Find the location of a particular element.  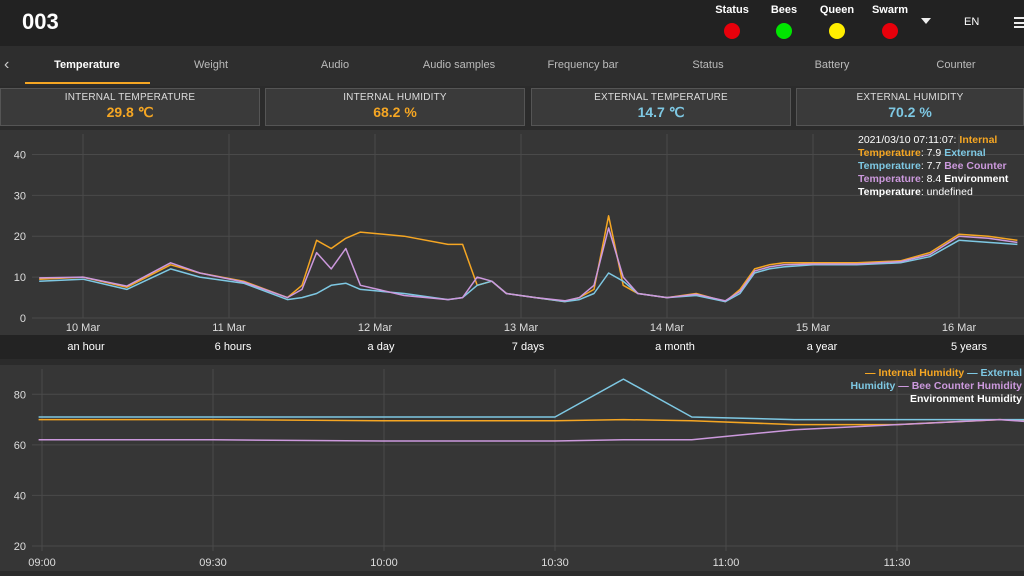

internal-humidity-card: INTERNAL HUMIDITY 68.2 % is located at coordinates (395, 107).